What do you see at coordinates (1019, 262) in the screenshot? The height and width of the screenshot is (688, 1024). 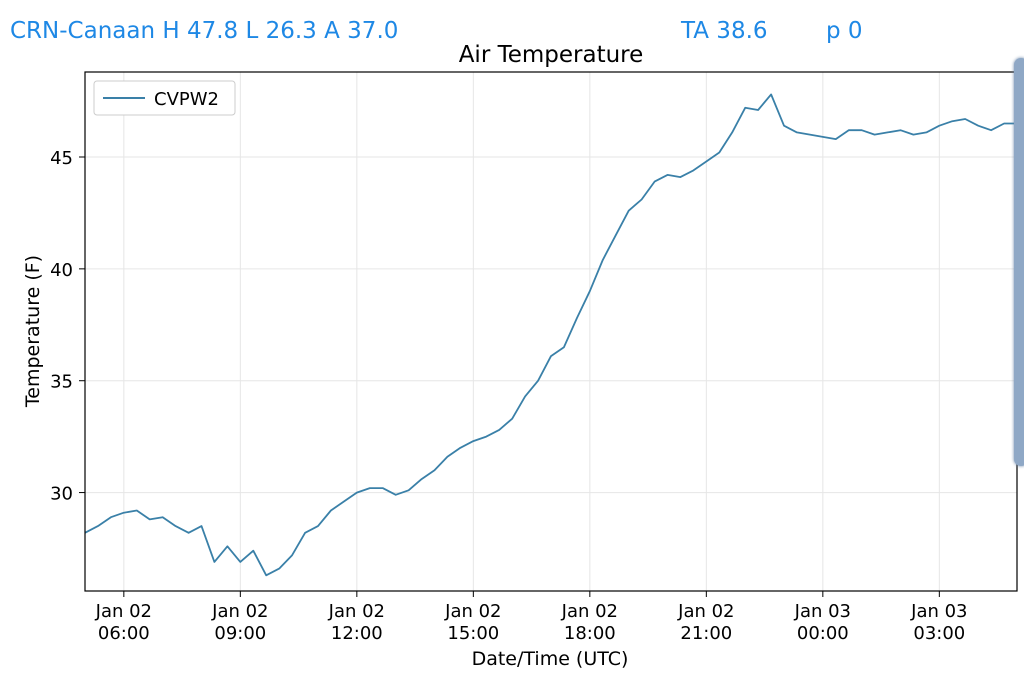 I see `side-drawer-handle` at bounding box center [1019, 262].